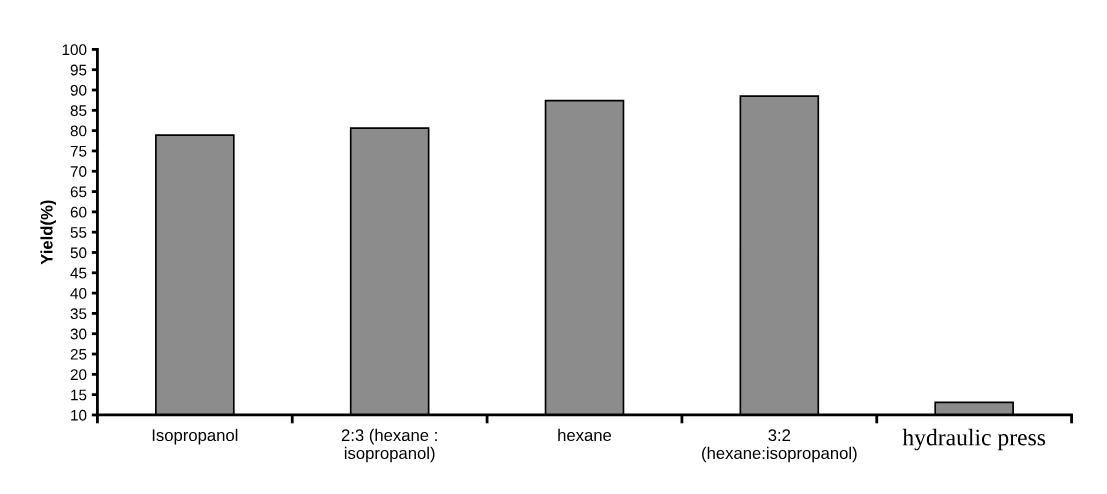 The image size is (1107, 494). Describe the element at coordinates (78, 70) in the screenshot. I see `y-tick-label: 95` at that location.